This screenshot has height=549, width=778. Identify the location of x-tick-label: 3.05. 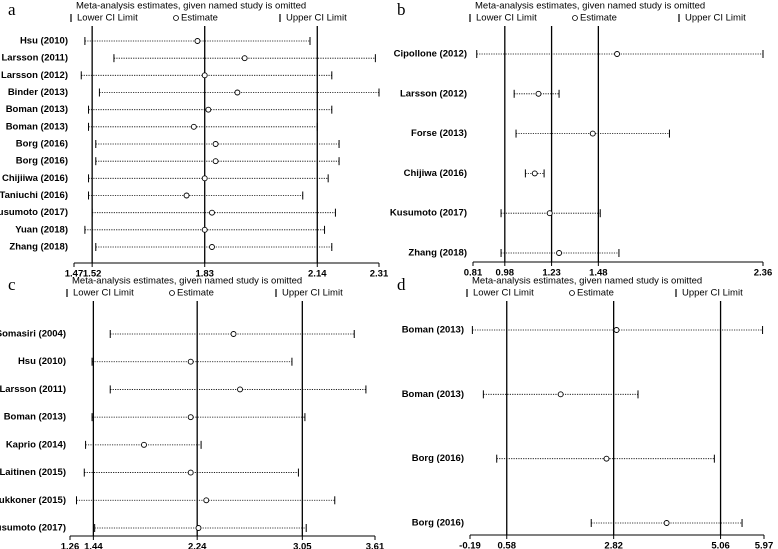
(302, 545).